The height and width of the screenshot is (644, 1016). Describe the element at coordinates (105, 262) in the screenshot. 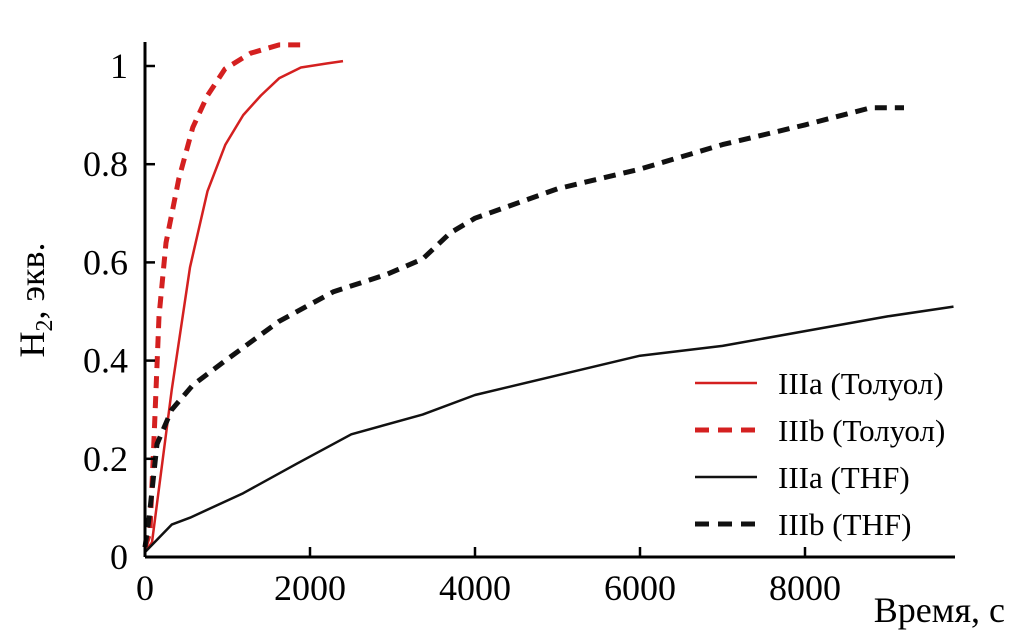

I see `y-tick-label: 0.6` at that location.